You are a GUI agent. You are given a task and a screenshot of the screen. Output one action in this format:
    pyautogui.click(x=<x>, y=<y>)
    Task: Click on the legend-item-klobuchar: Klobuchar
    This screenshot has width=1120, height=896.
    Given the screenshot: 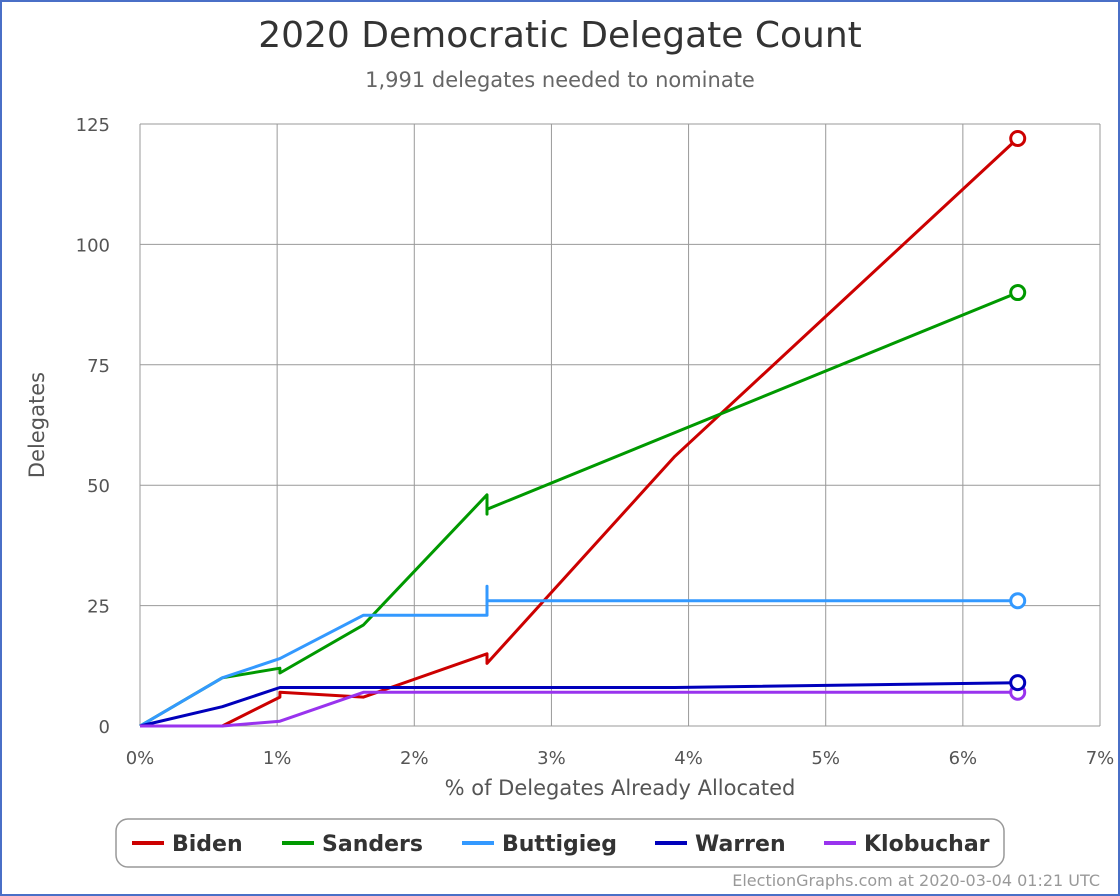 What is the action you would take?
    pyautogui.click(x=927, y=844)
    